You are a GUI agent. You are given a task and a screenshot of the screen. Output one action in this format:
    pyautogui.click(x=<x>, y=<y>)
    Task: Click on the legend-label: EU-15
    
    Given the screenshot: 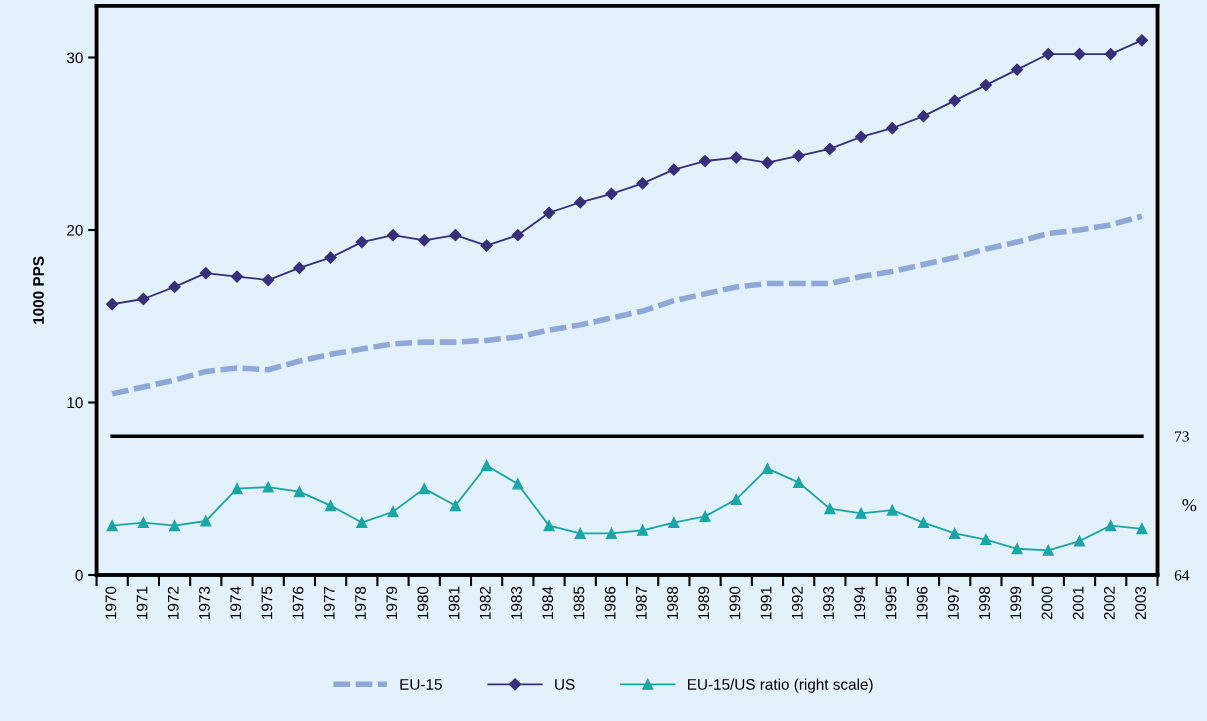 What is the action you would take?
    pyautogui.click(x=421, y=684)
    